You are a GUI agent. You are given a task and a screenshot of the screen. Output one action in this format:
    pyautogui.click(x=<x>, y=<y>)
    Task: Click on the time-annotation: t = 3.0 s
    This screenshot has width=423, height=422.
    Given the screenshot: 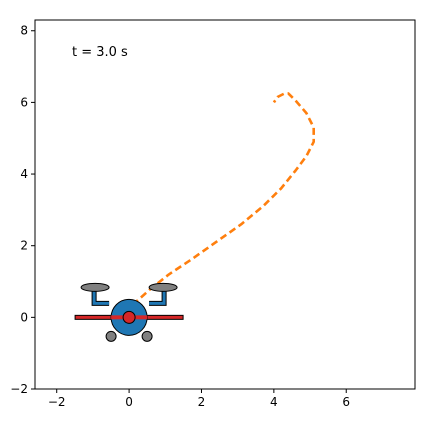 What is the action you would take?
    pyautogui.click(x=100, y=52)
    